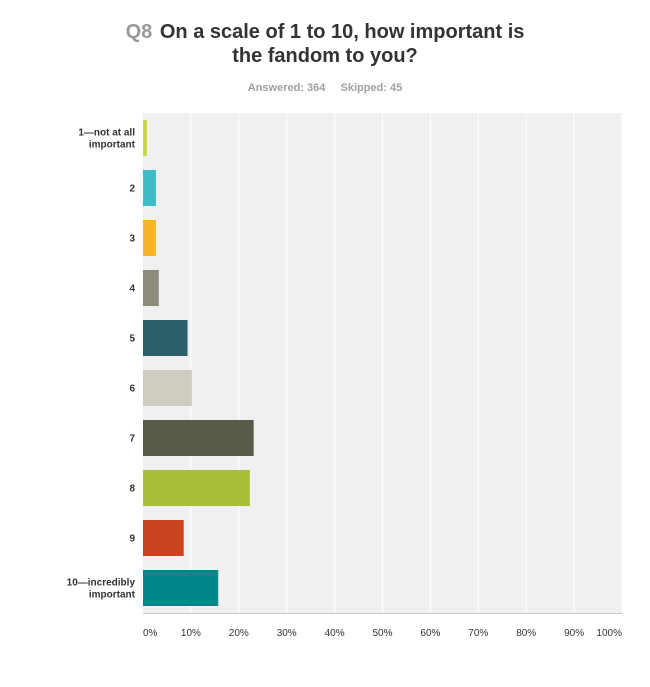 Image resolution: width=650 pixels, height=687 pixels. What do you see at coordinates (132, 489) in the screenshot?
I see `category-label: 8` at bounding box center [132, 489].